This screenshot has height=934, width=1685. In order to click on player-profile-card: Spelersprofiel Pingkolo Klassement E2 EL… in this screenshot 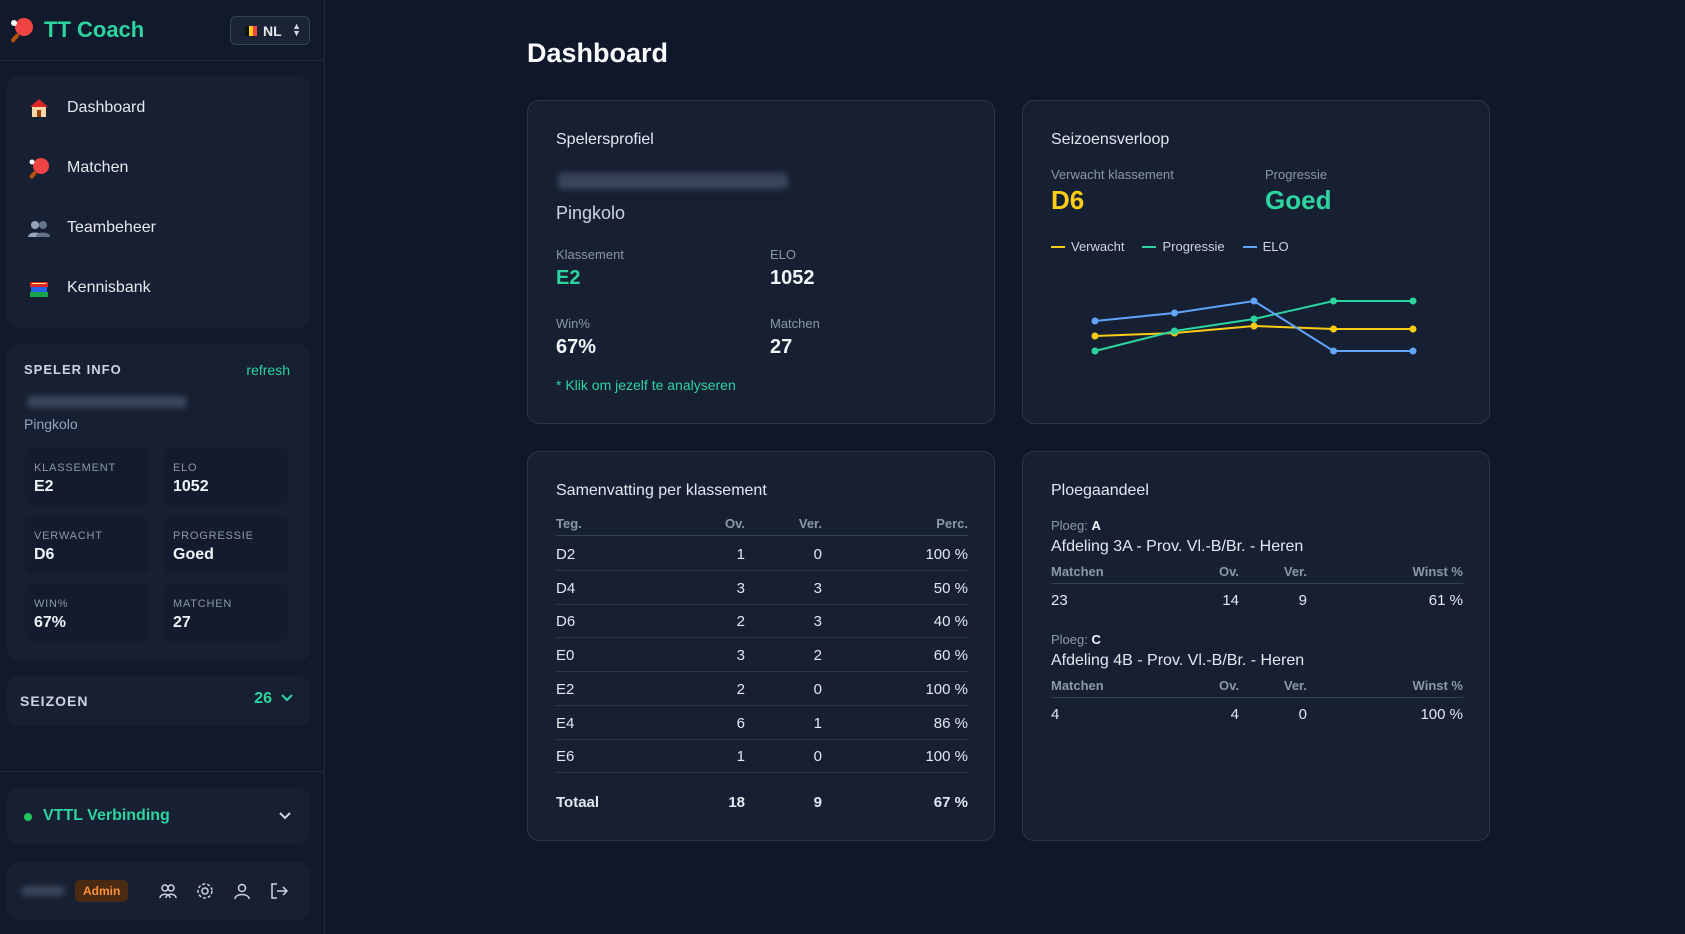, I will do `click(761, 262)`.